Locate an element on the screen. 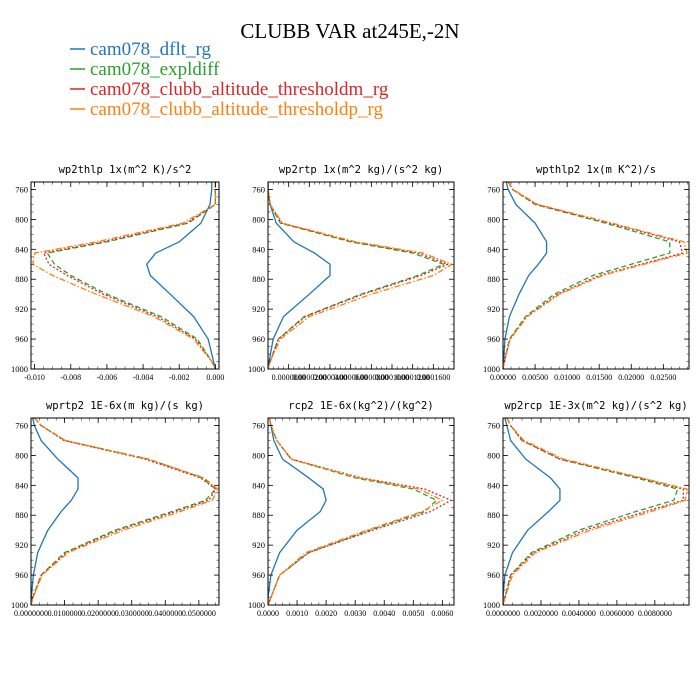 The image size is (700, 700). x-tick-label: 0.01000 is located at coordinates (567, 377).